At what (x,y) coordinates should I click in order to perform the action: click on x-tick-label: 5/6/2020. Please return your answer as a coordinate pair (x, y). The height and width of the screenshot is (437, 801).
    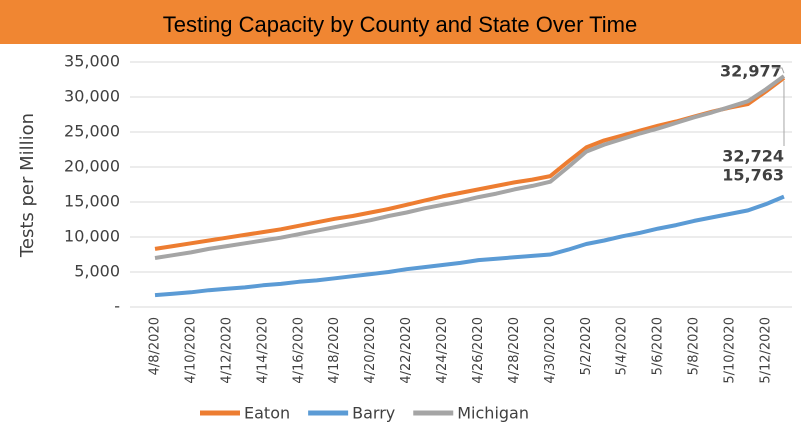
    Looking at the image, I should click on (658, 346).